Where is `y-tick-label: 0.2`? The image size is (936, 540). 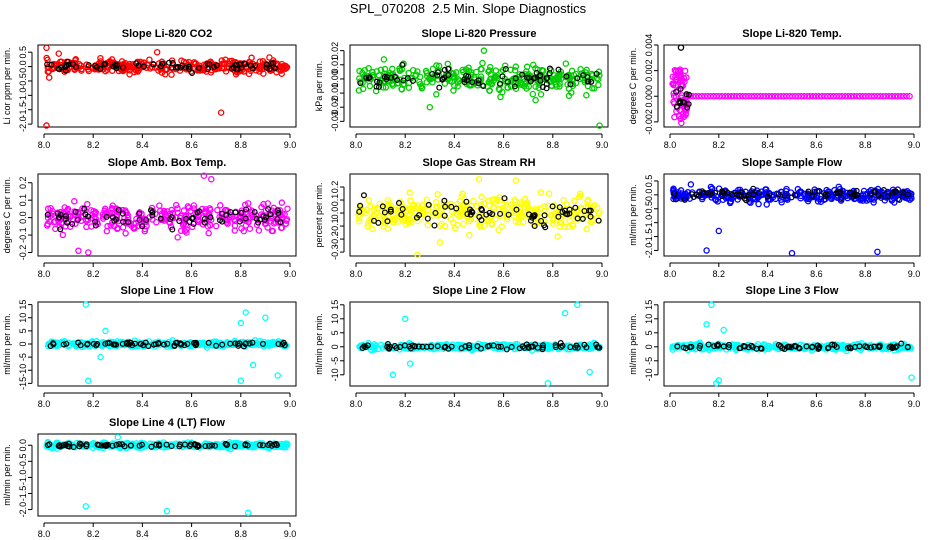 y-tick-label: 0.2 is located at coordinates (335, 187).